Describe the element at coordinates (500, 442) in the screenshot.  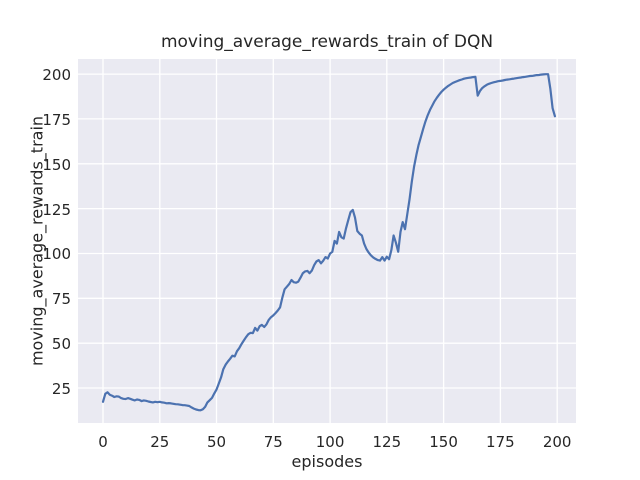
I see `x-tick-label-175: 175` at that location.